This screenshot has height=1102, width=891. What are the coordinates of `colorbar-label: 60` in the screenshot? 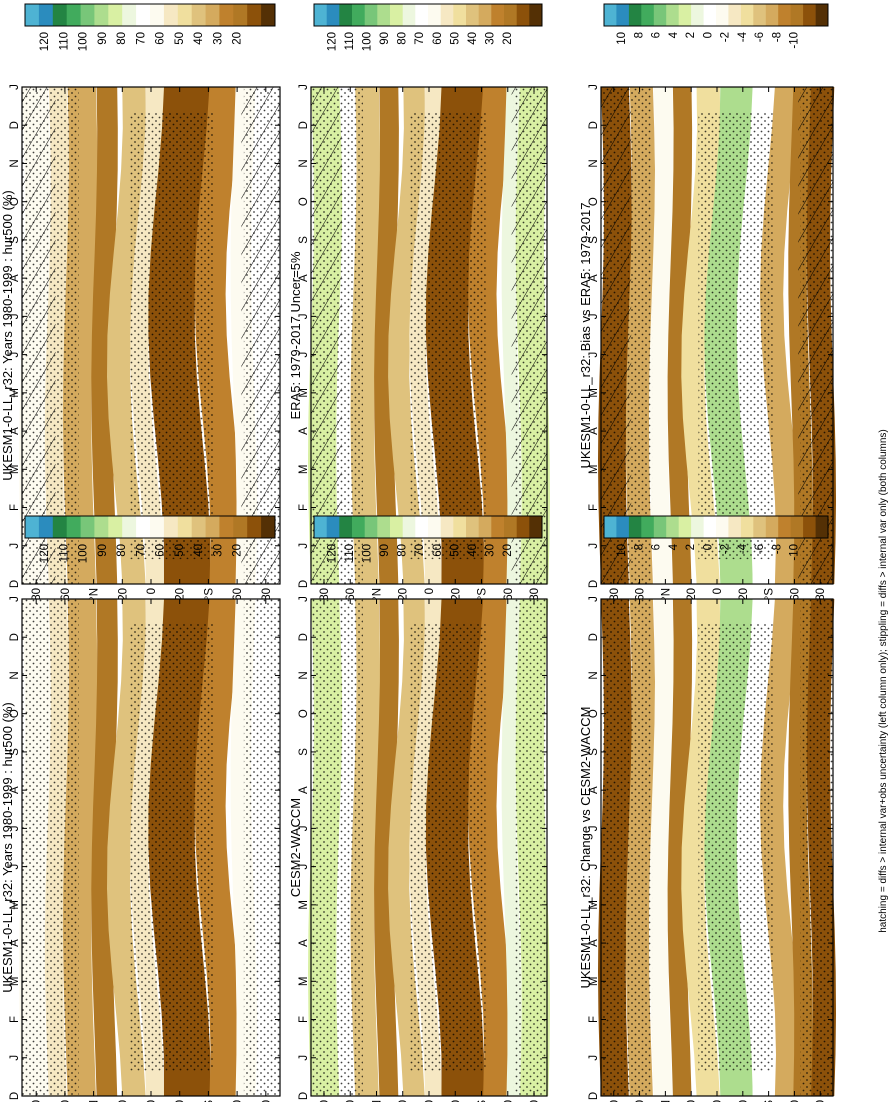 It's located at (161, 38).